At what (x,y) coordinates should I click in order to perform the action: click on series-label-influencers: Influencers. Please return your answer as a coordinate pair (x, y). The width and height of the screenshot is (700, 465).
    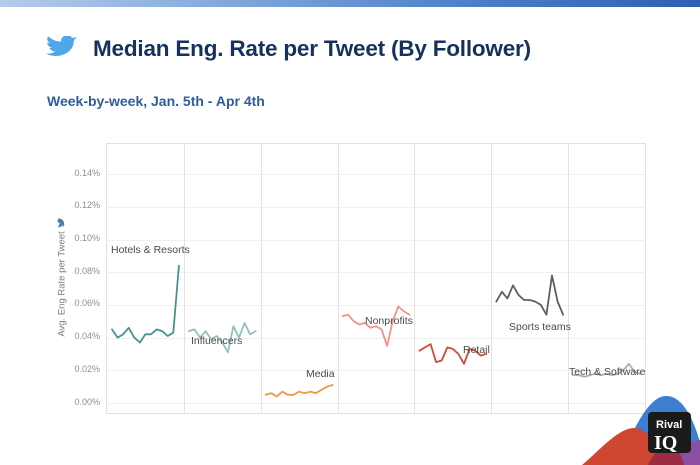
    Looking at the image, I should click on (217, 341).